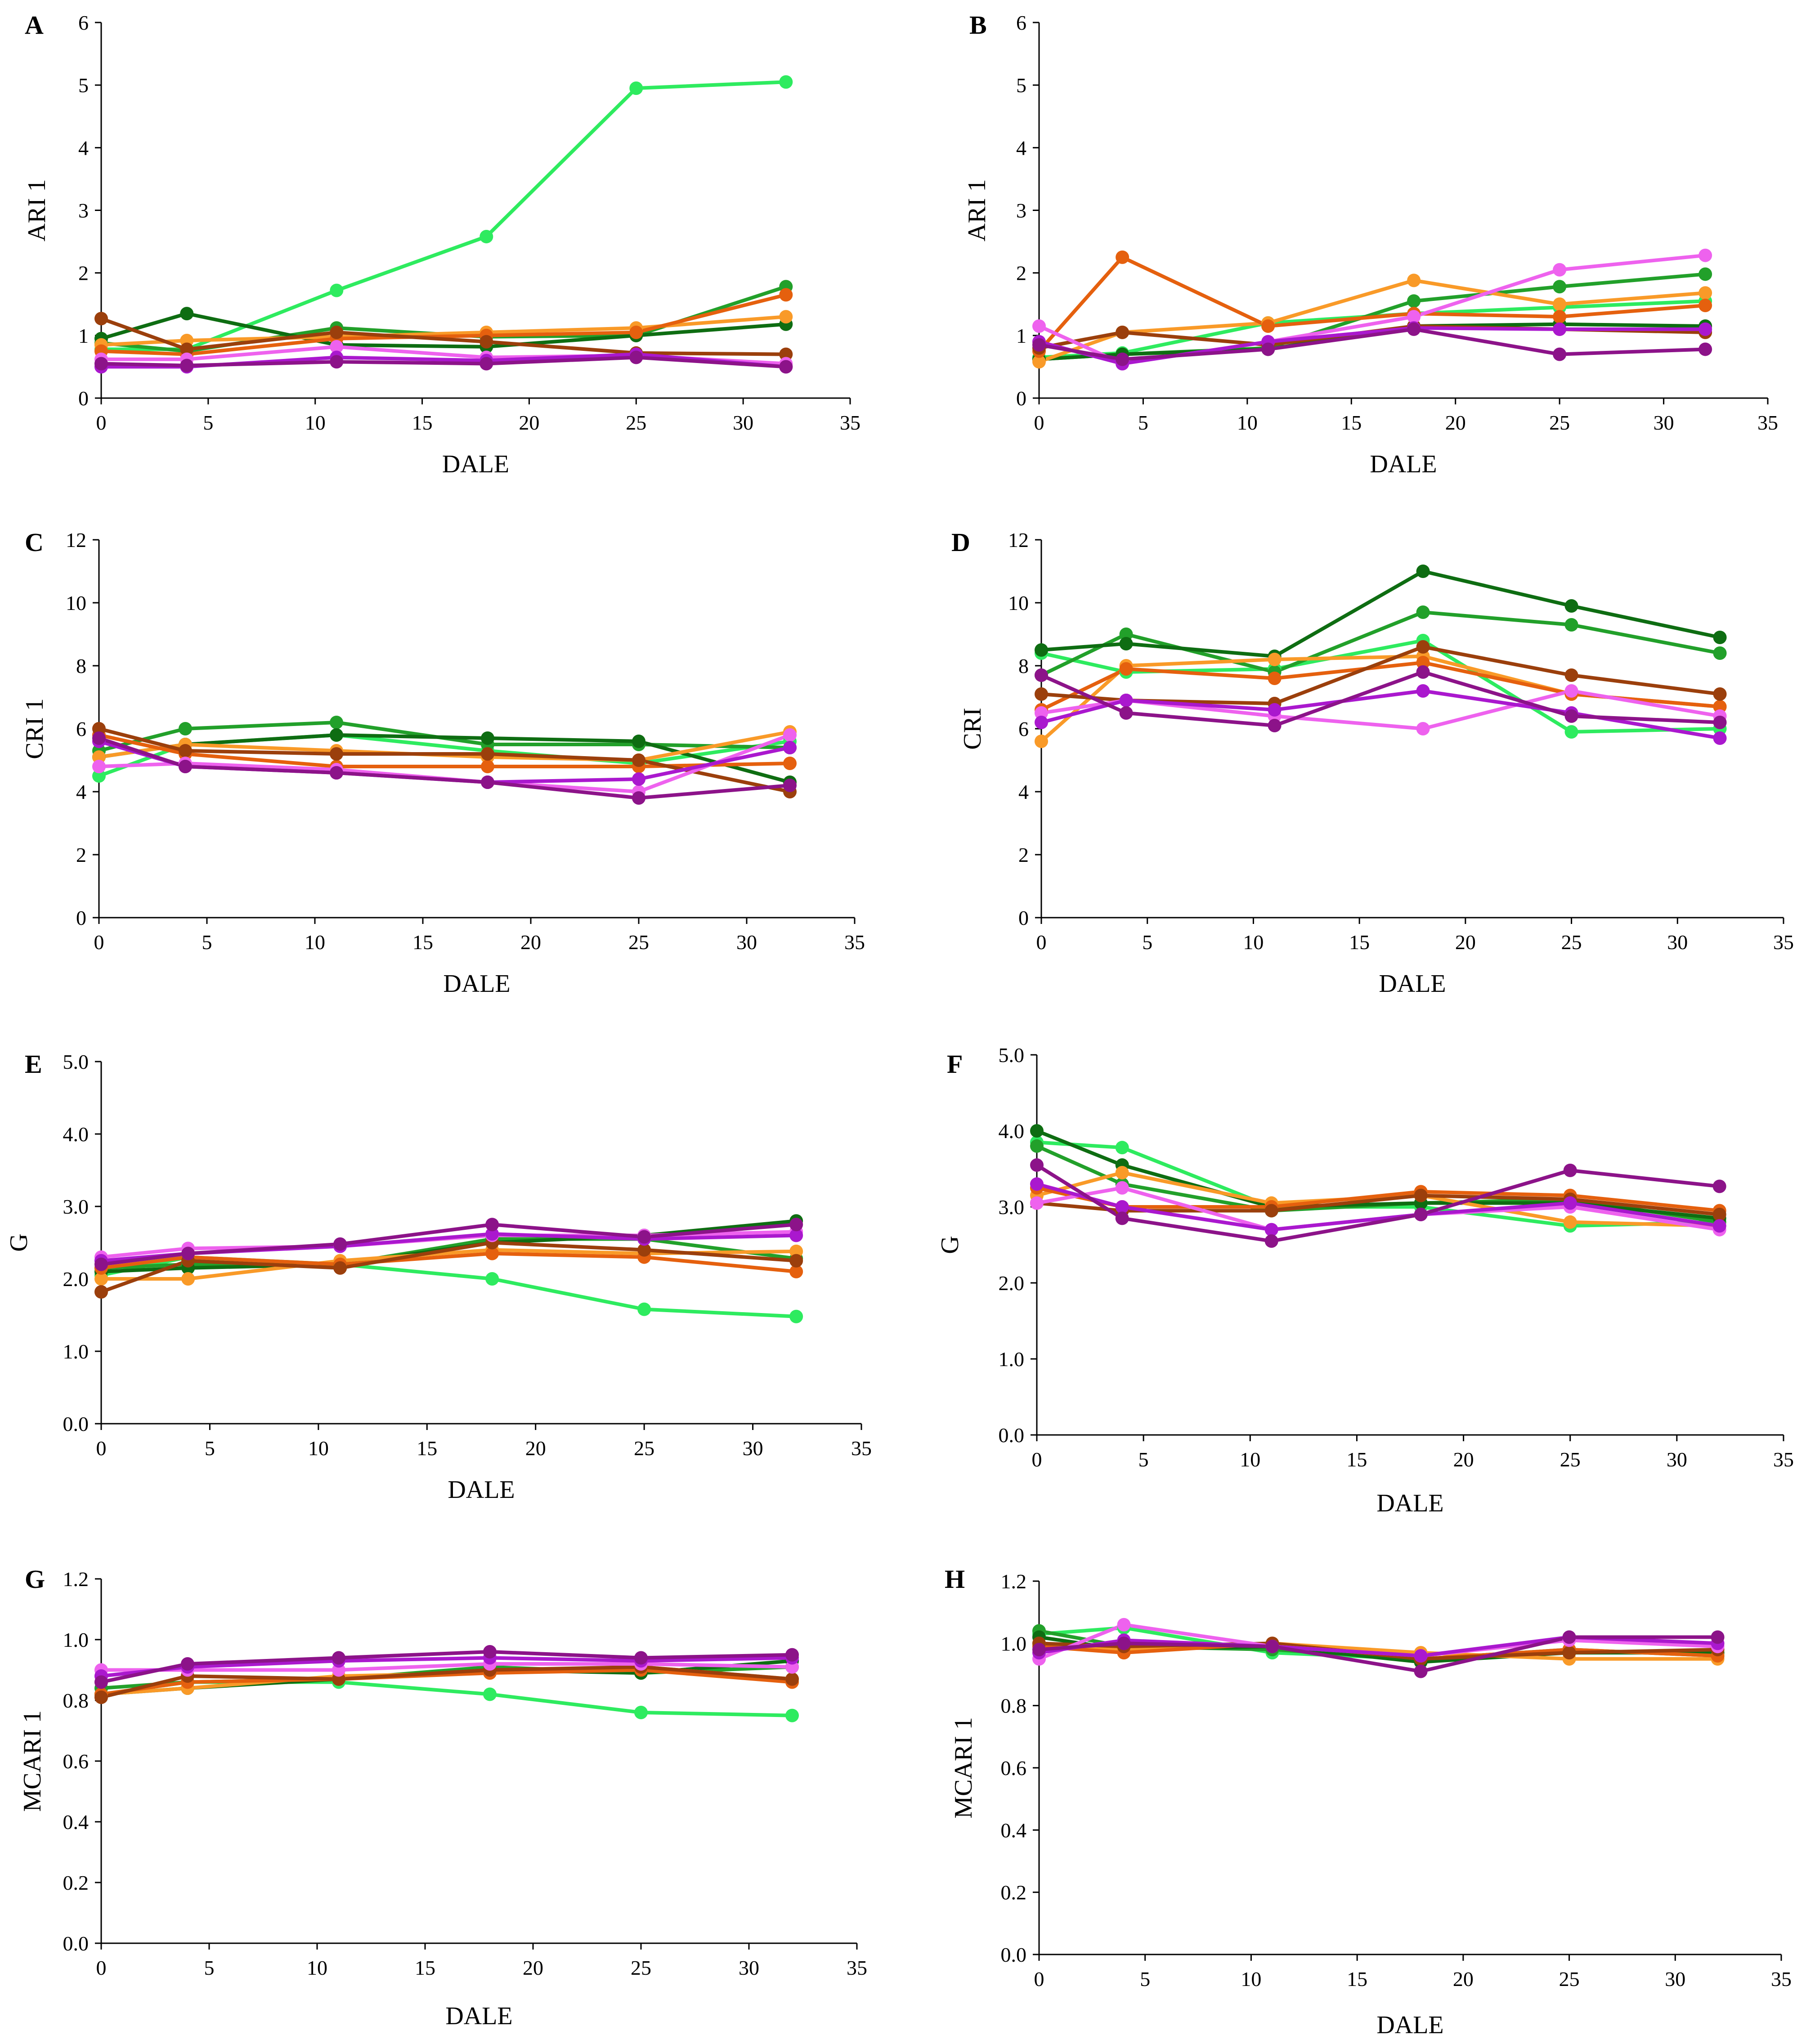 The width and height of the screenshot is (1806, 2044). What do you see at coordinates (1012, 1055) in the screenshot?
I see `y-tick-label: 5.0` at bounding box center [1012, 1055].